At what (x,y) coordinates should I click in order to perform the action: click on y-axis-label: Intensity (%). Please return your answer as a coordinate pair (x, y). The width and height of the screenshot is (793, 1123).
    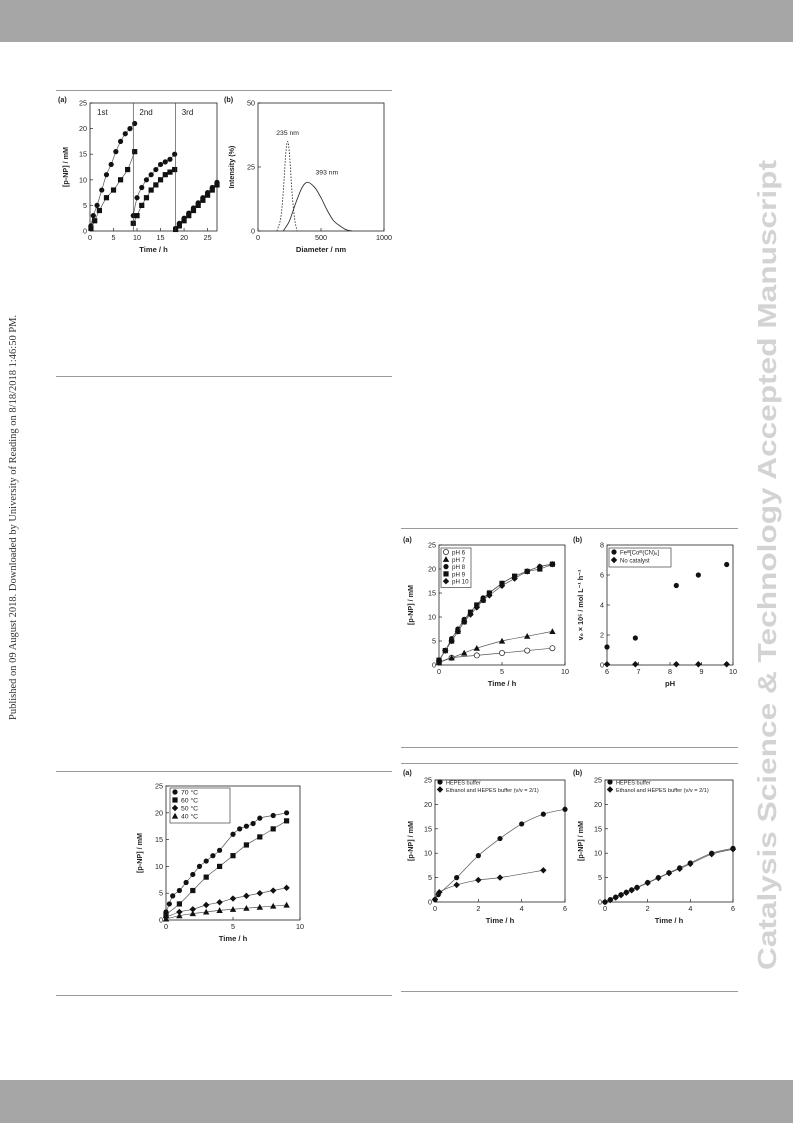
    Looking at the image, I should click on (231, 166).